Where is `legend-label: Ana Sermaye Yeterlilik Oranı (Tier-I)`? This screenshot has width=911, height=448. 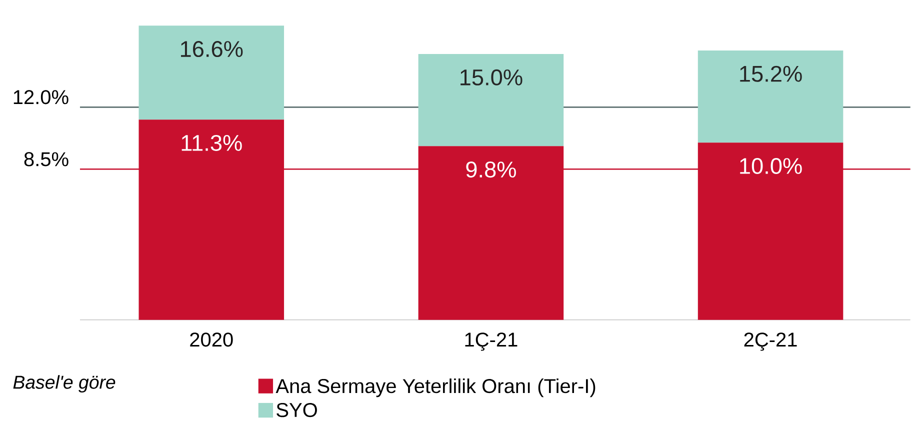
legend-label: Ana Sermaye Yeterlilik Oranı (Tier-I) is located at coordinates (436, 388).